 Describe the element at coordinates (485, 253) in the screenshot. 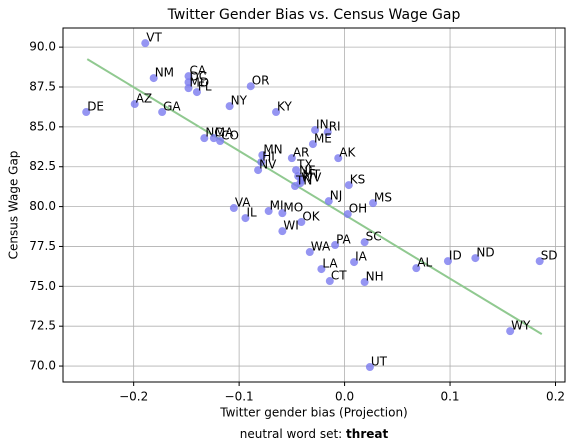

I see `point-label: ND` at that location.